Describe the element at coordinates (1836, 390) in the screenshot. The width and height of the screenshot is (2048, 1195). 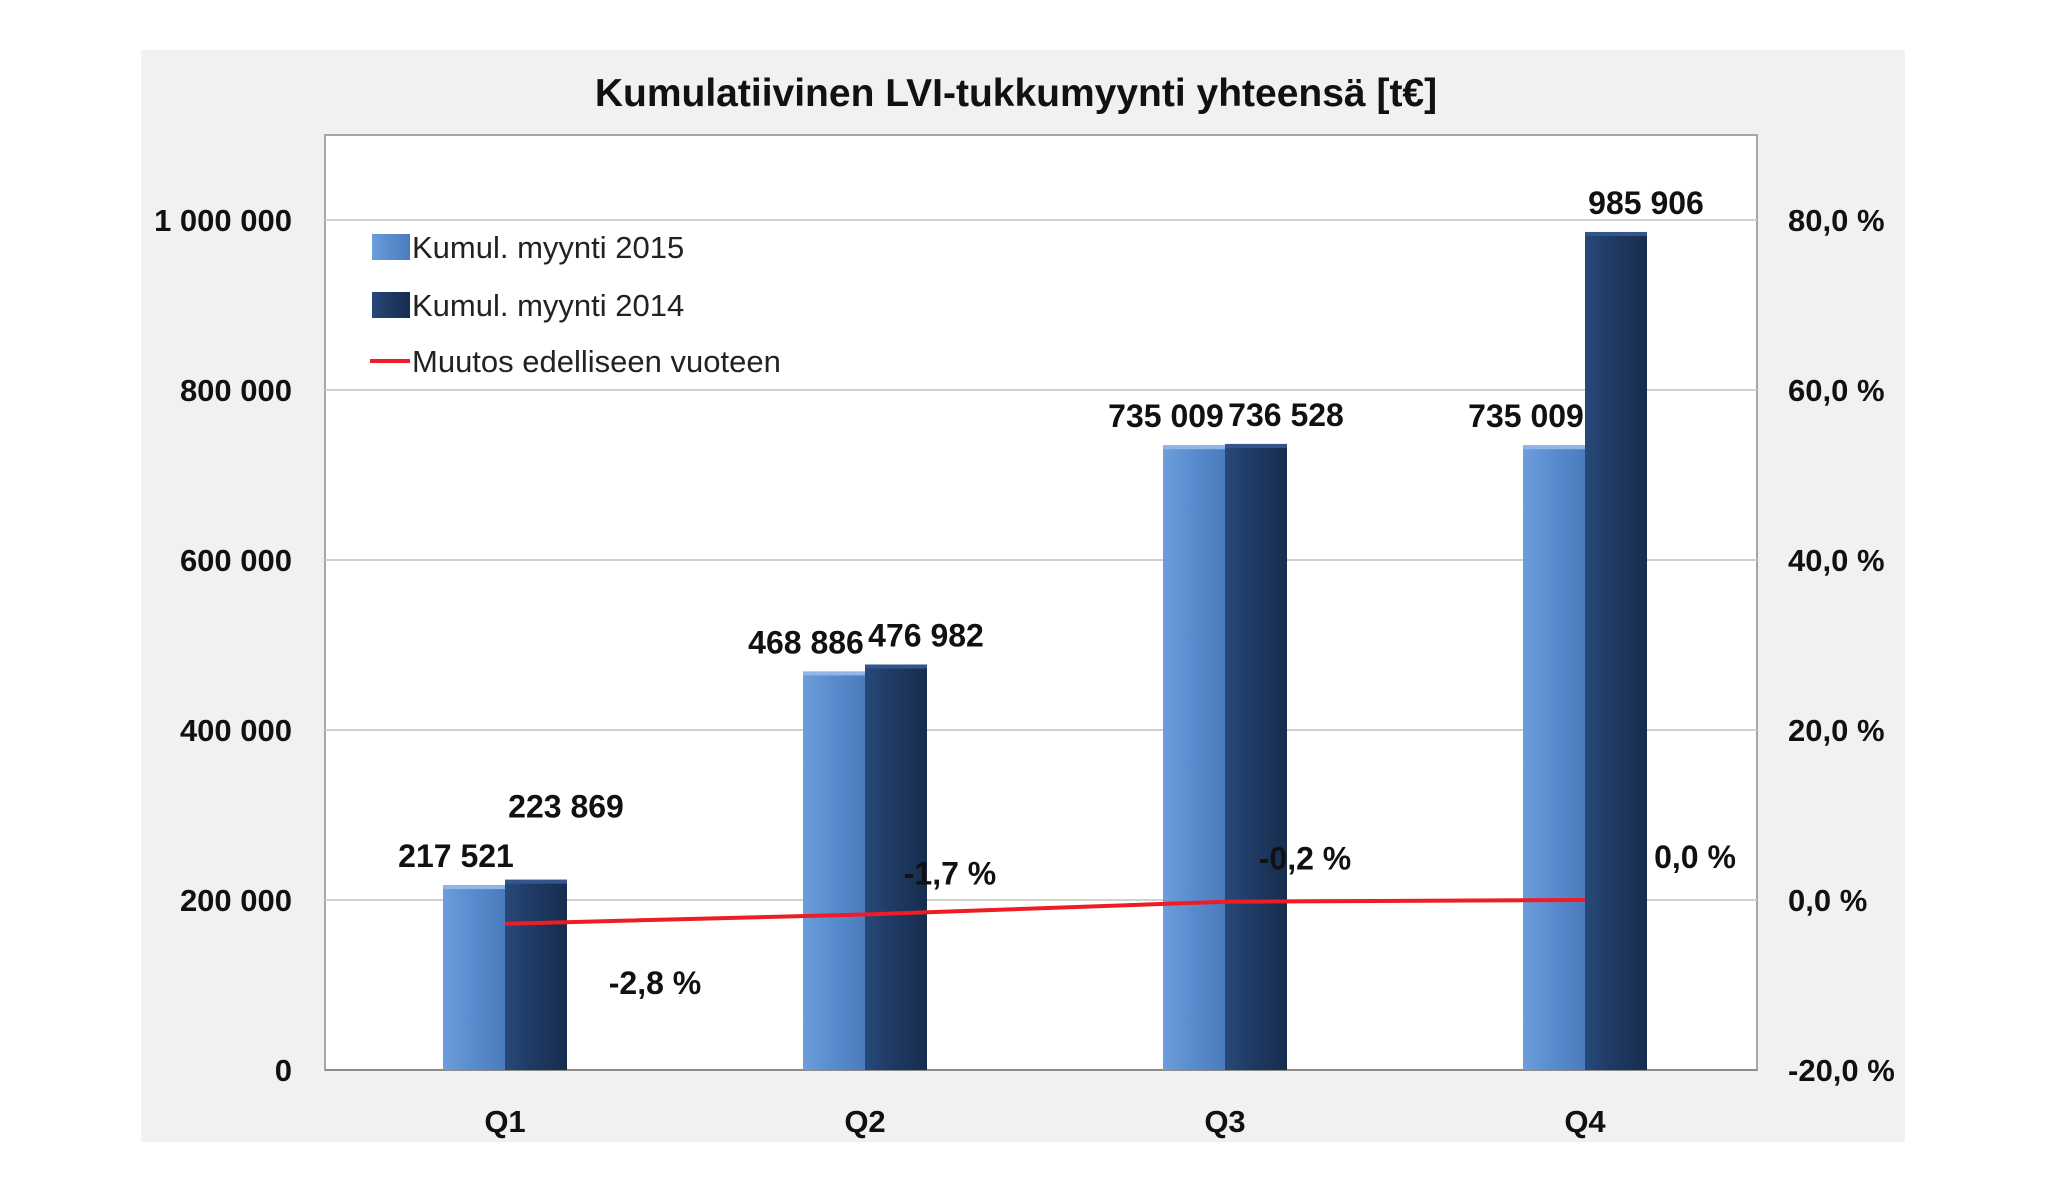
I see `y-right-tick-label: 60,0 %` at that location.